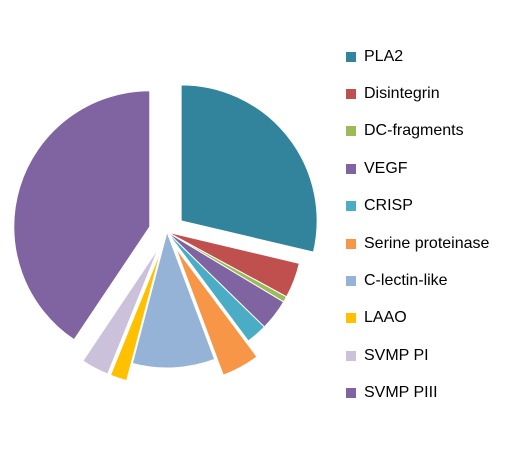  I want to click on pie-slice-c-lectin-like, so click(173, 299).